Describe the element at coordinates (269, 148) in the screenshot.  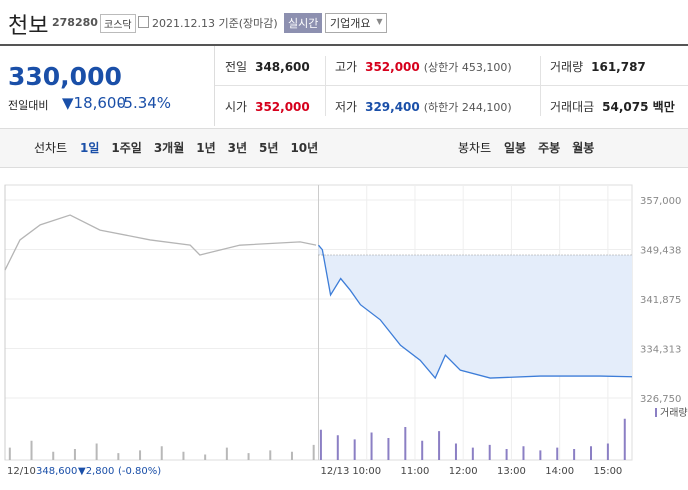
I see `tab: 5년` at that location.